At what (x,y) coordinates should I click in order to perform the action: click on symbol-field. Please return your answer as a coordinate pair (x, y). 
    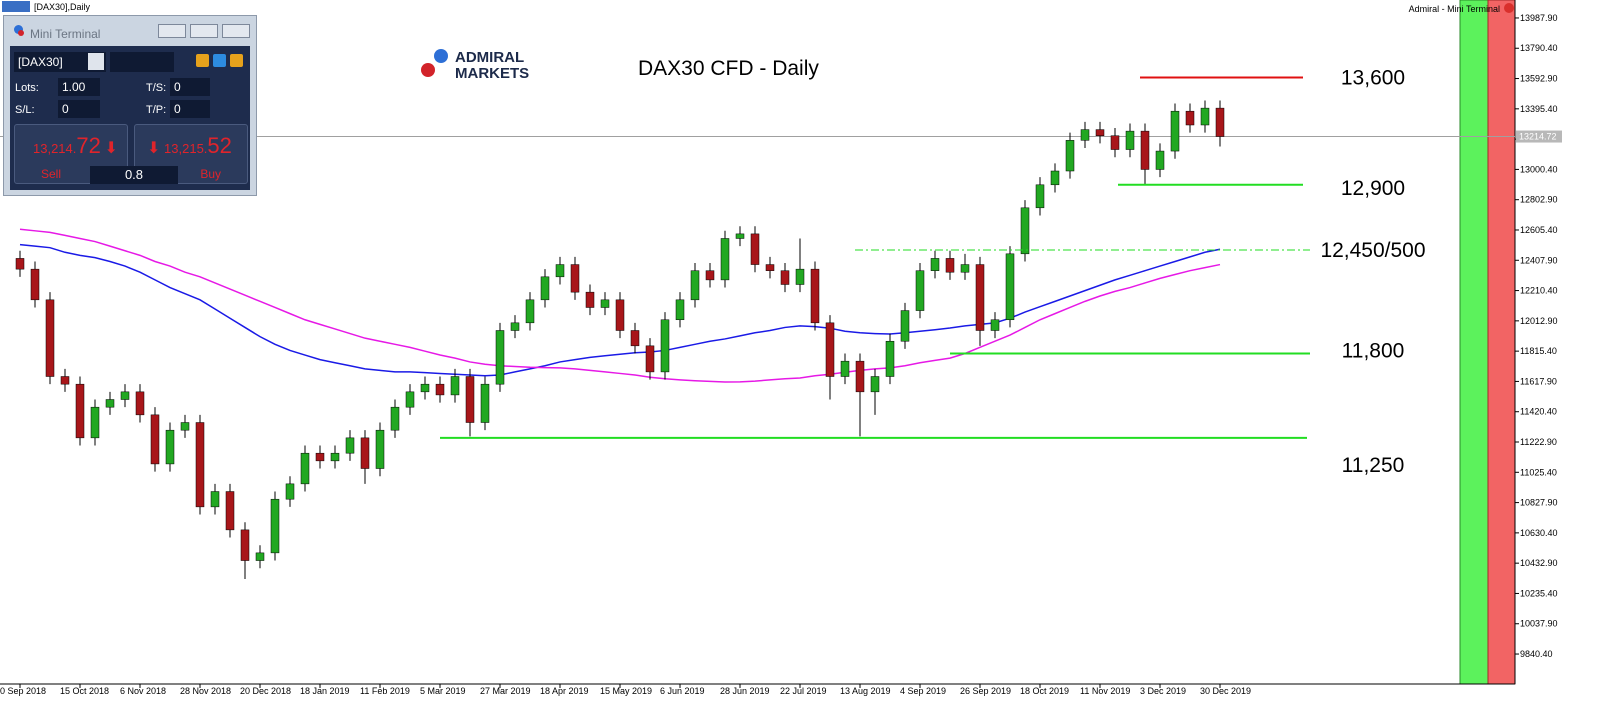
    Looking at the image, I should click on (142, 62).